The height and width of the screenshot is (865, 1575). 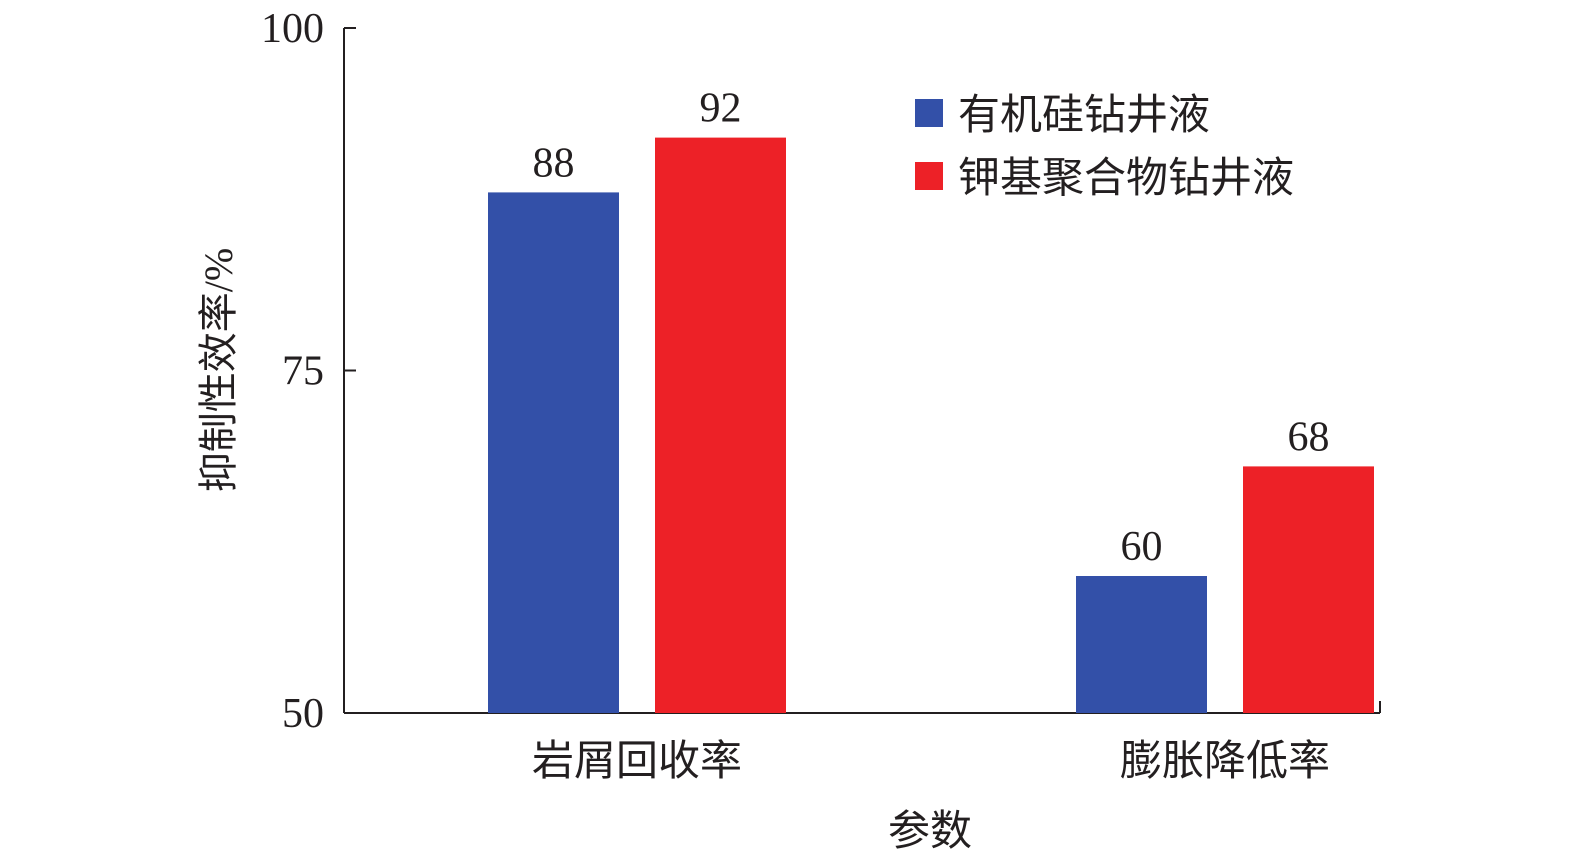 I want to click on legend-label: 钾基聚合物钻井液, so click(x=1126, y=179).